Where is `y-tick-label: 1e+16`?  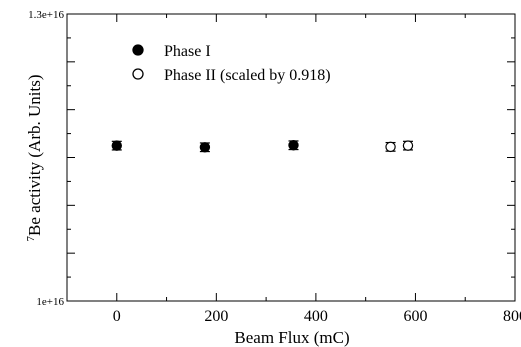
y-tick-label: 1e+16 is located at coordinates (50, 302).